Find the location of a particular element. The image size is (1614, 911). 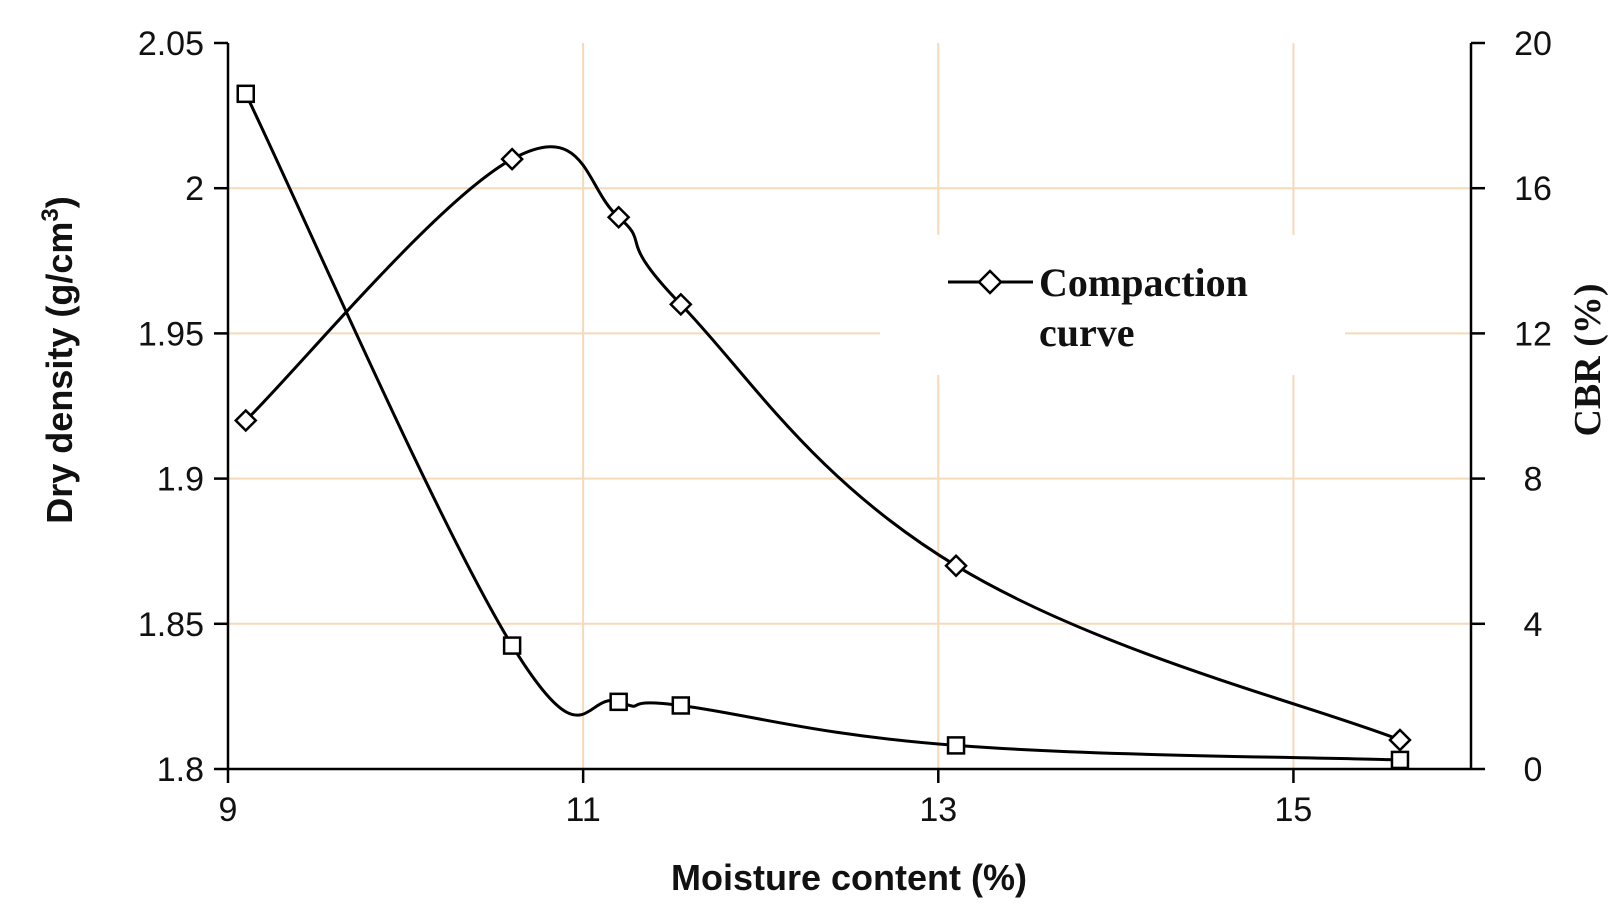

y-left-tick-label: 1.9 is located at coordinates (180, 480).